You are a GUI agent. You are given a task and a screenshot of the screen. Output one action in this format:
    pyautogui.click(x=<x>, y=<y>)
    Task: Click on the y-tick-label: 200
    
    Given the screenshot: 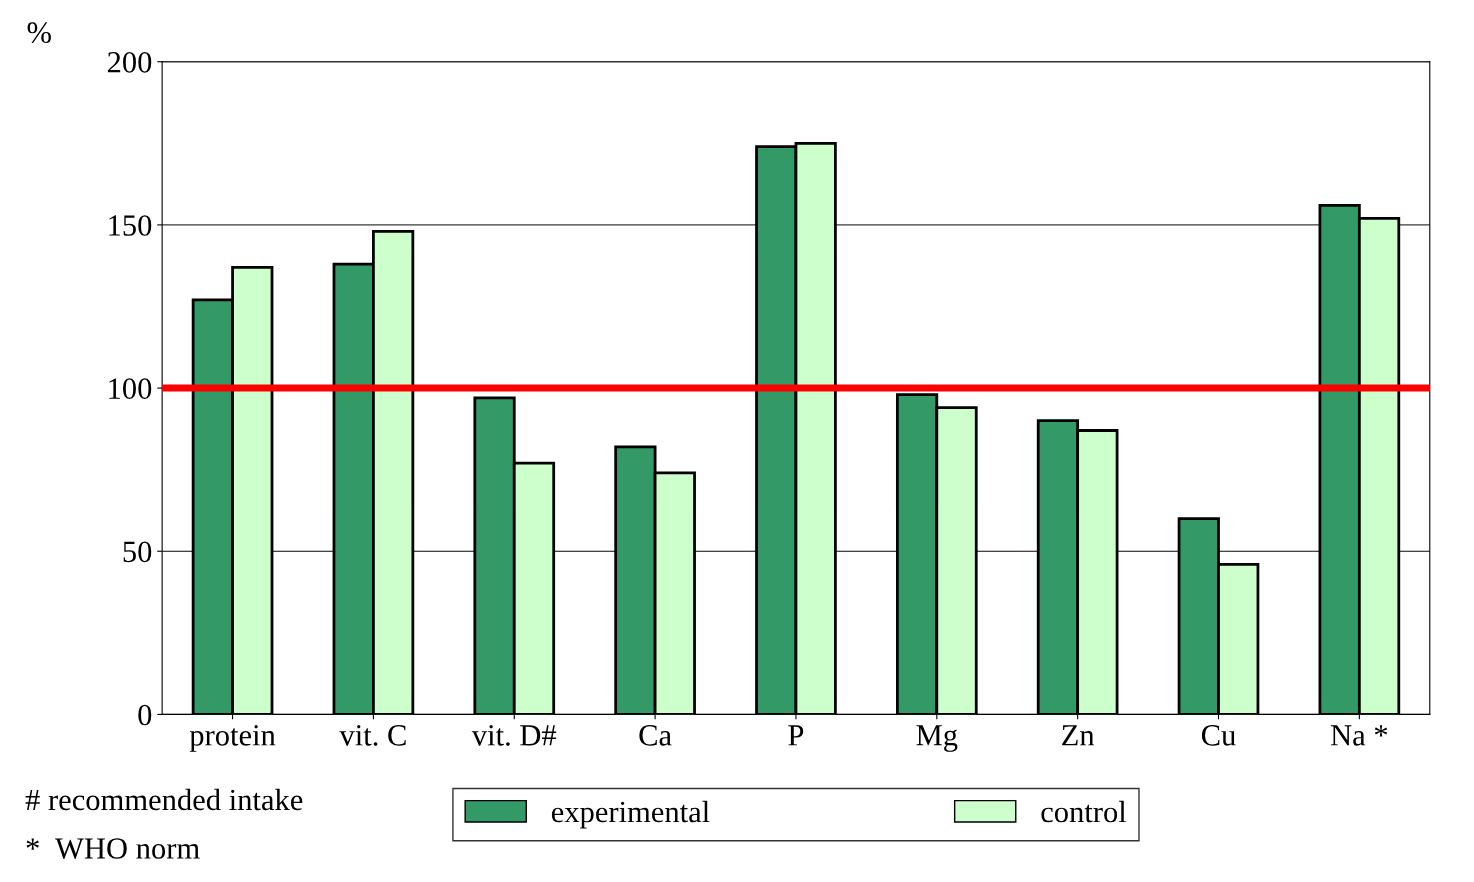 What is the action you would take?
    pyautogui.click(x=129, y=62)
    